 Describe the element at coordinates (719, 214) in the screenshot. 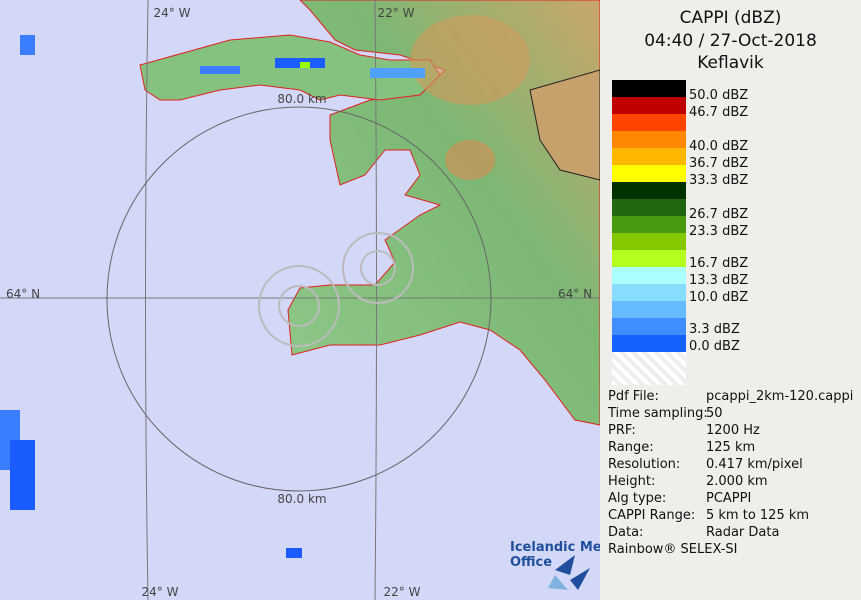

I see `scale-label: 26.7 dBZ` at that location.